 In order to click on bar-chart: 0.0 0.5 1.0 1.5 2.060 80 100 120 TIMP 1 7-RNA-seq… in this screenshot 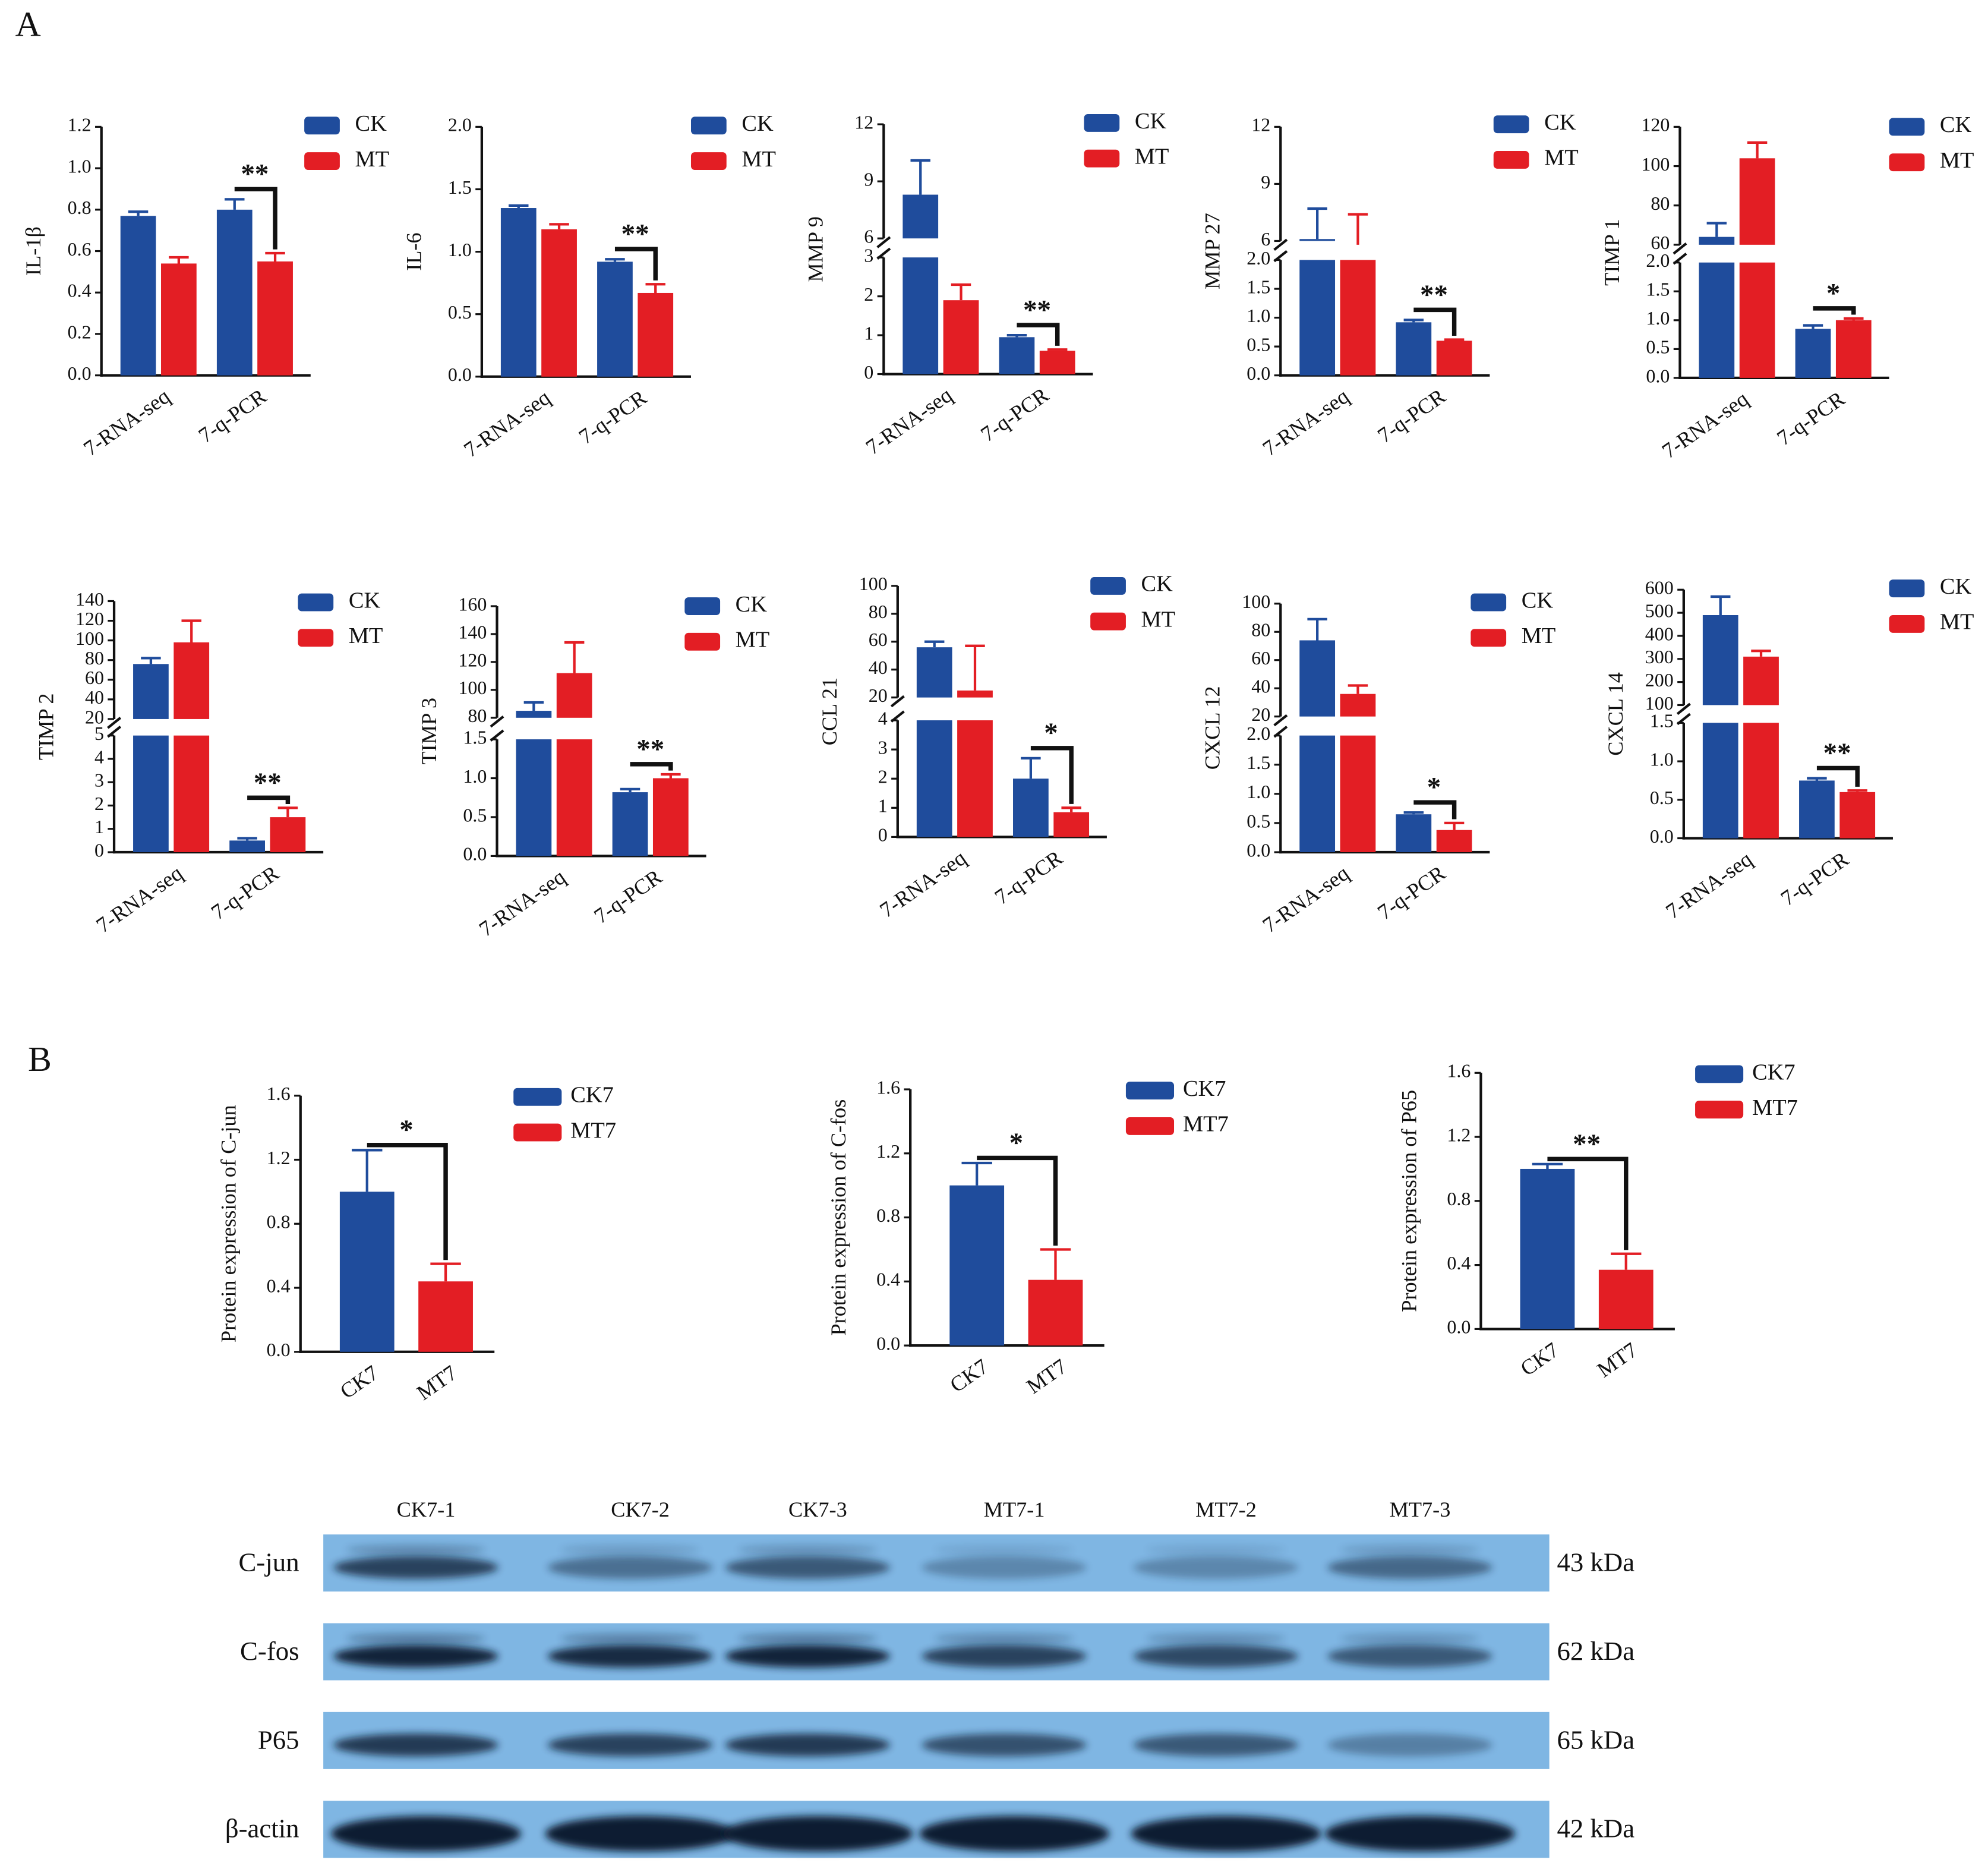, I will do `click(1787, 287)`.